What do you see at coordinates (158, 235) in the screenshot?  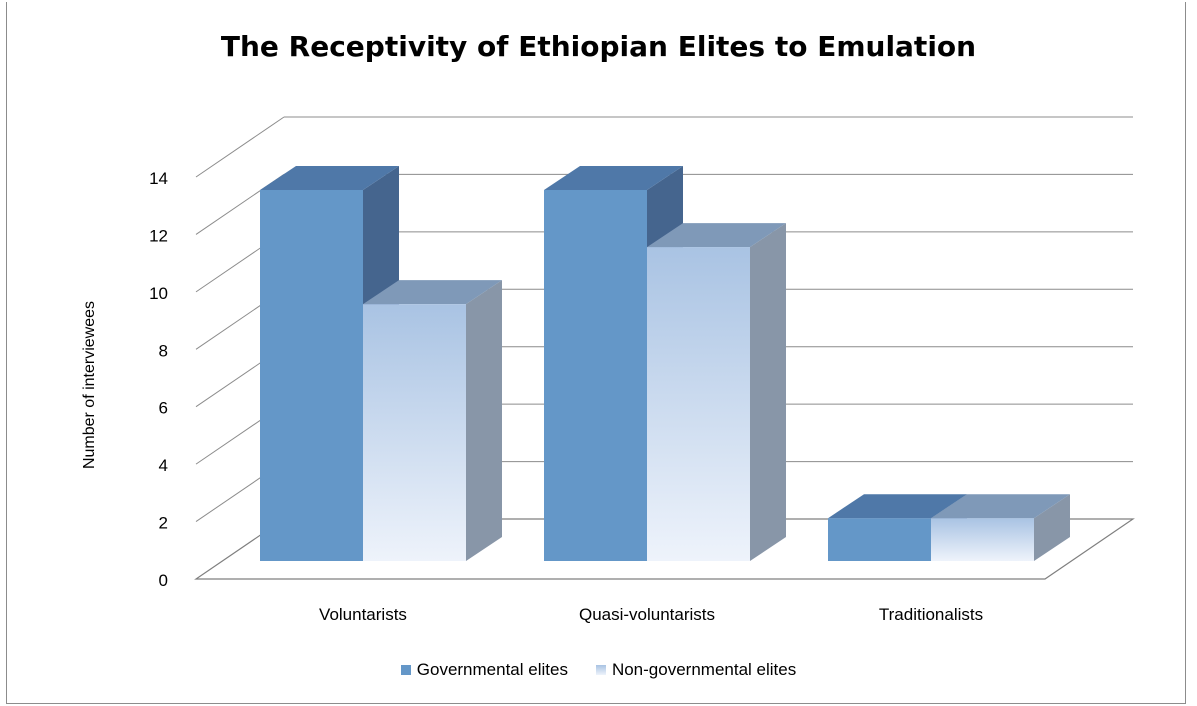 I see `y-tick-label: 12` at bounding box center [158, 235].